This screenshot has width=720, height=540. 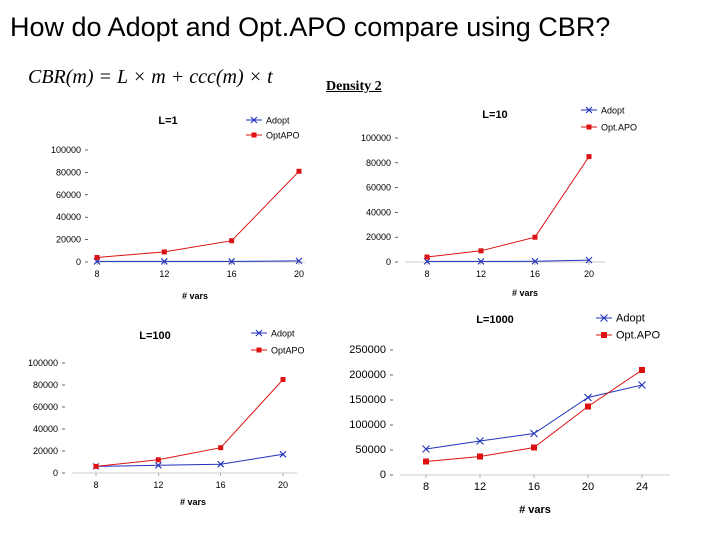 I want to click on legend-entry: OptAPO, so click(x=278, y=351).